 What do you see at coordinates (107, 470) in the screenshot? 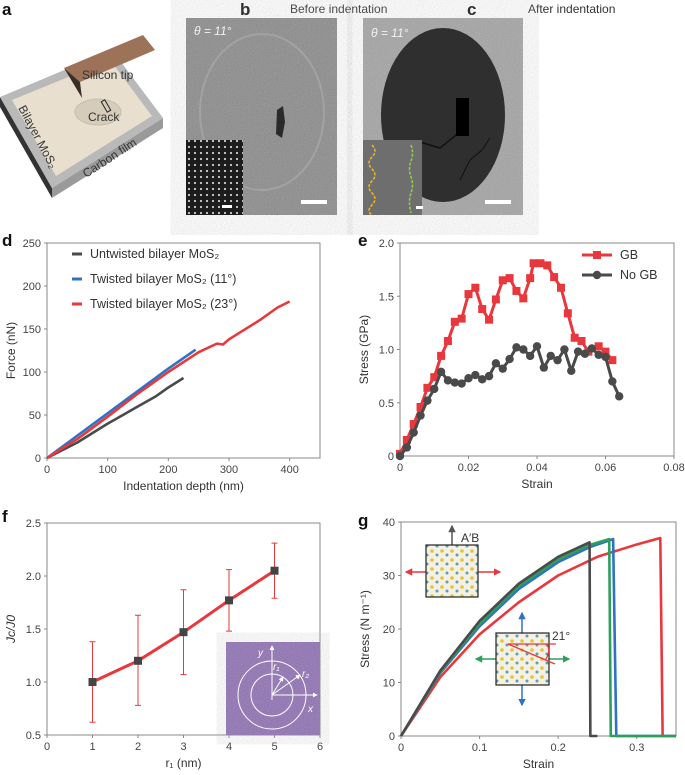
I see `x-tick-label: 100` at bounding box center [107, 470].